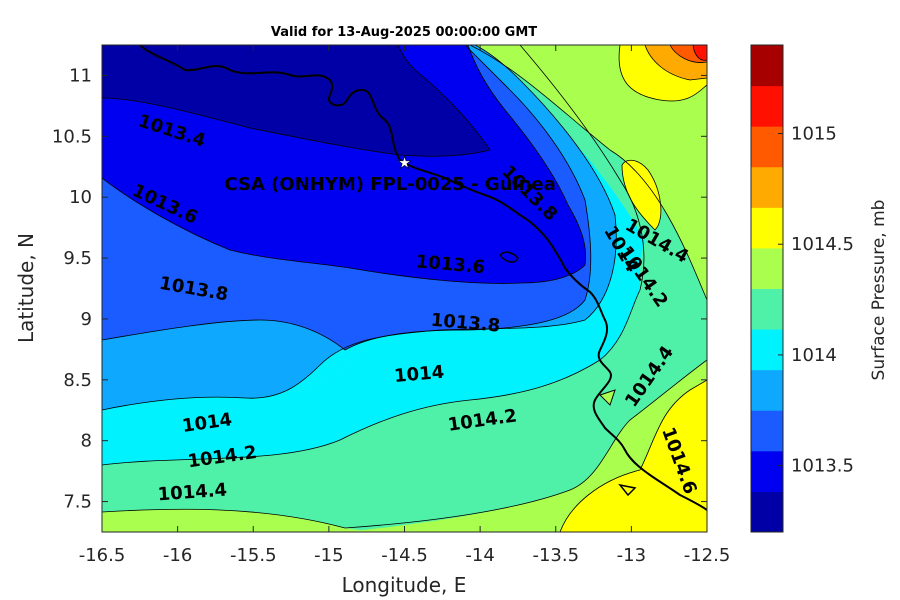 The image size is (900, 600). I want to click on band-1014.6-se, so click(633, 456).